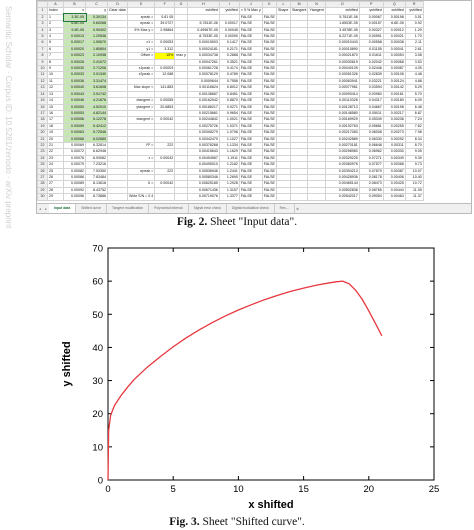 Image resolution: width=474 pixels, height=530 pixels. I want to click on cell-j: FALSE, so click(250, 197).